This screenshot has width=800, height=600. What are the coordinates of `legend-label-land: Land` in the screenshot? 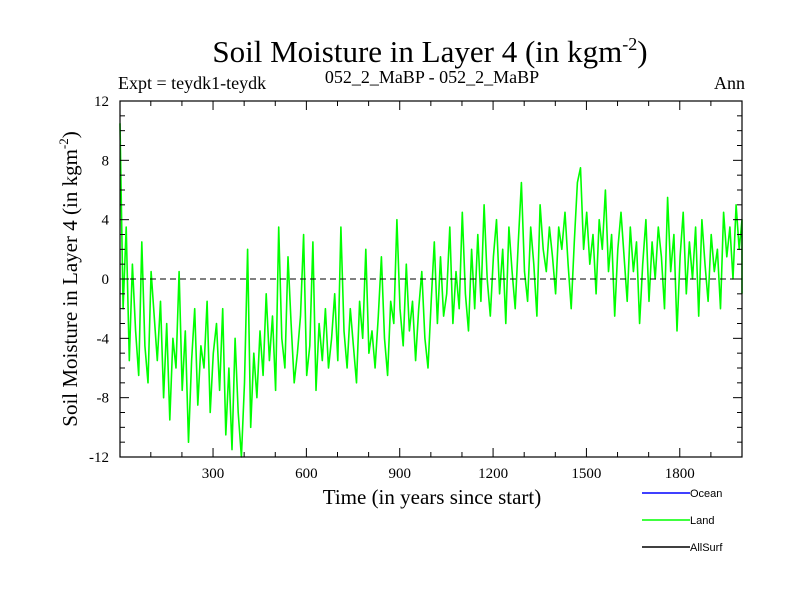 It's located at (702, 521).